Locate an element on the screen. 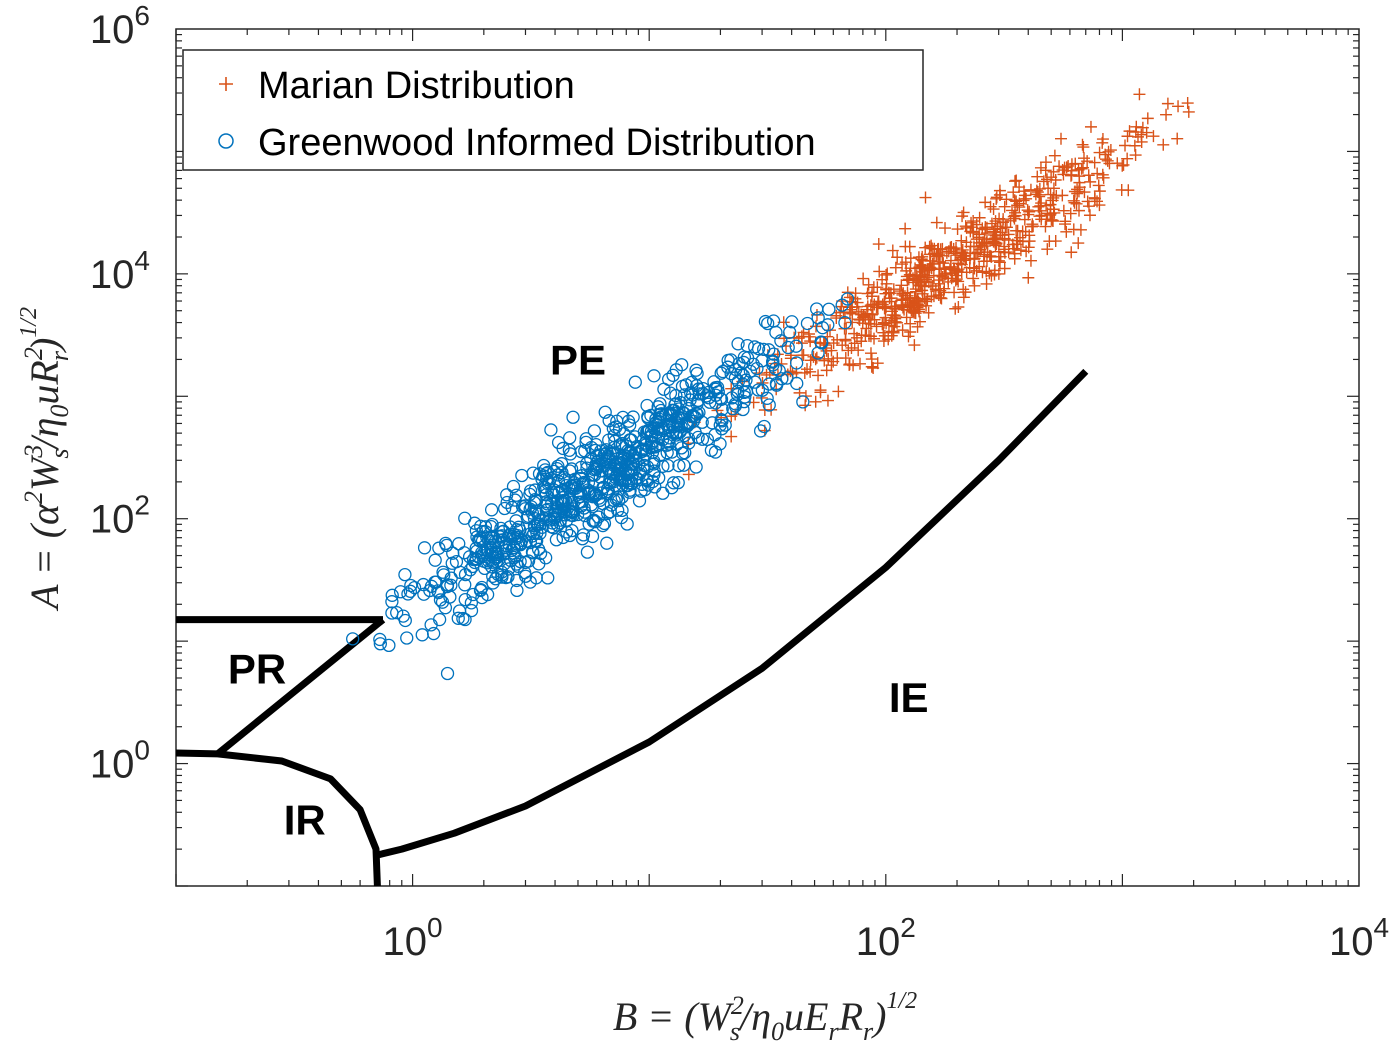  series-greenwood is located at coordinates (600, 486).